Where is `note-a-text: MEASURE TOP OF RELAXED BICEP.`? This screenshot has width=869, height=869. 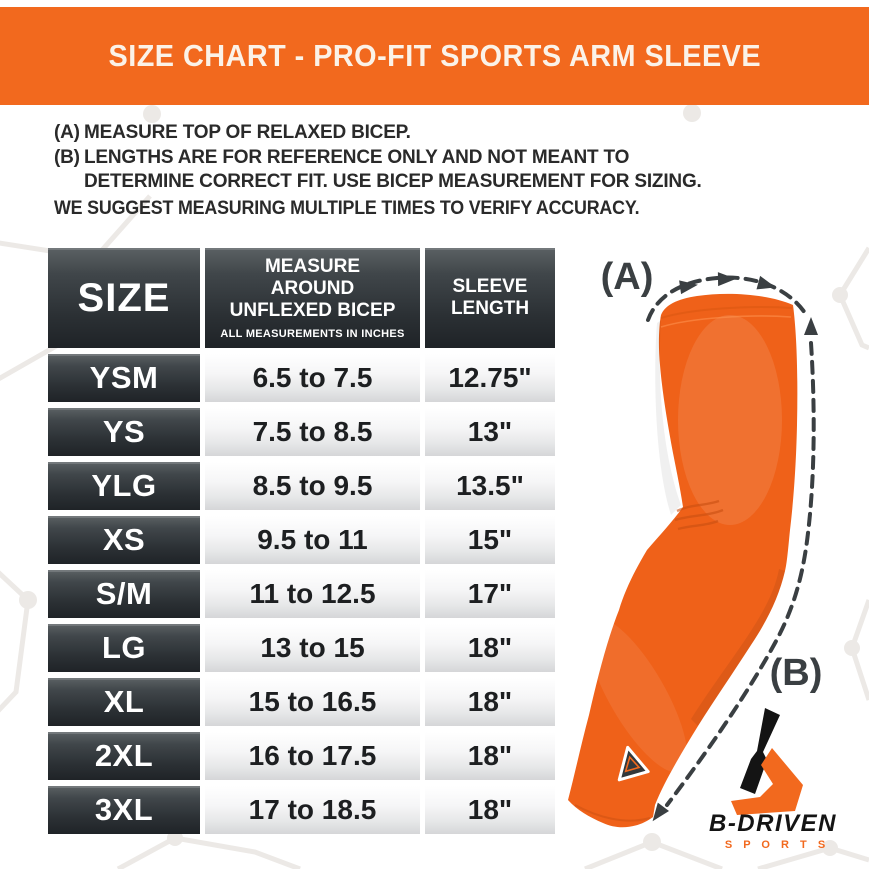 note-a-text: MEASURE TOP OF RELAXED BICEP. is located at coordinates (247, 132).